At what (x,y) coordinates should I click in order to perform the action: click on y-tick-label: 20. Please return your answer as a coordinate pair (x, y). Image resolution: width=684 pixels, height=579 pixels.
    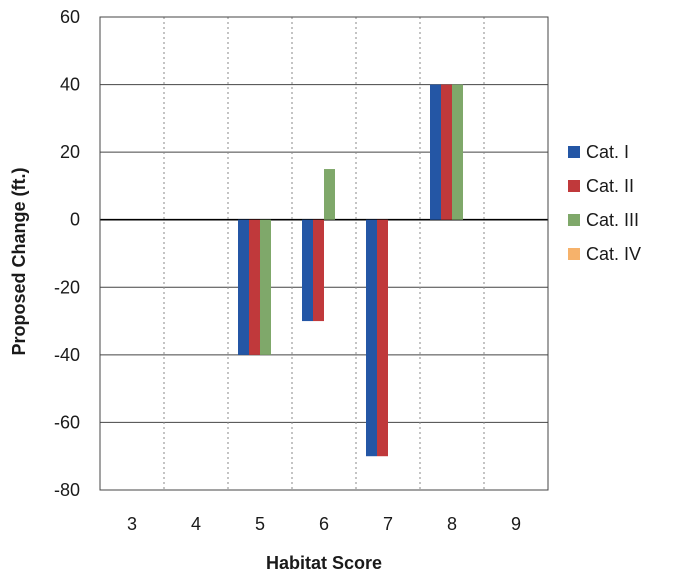
    Looking at the image, I should click on (70, 152).